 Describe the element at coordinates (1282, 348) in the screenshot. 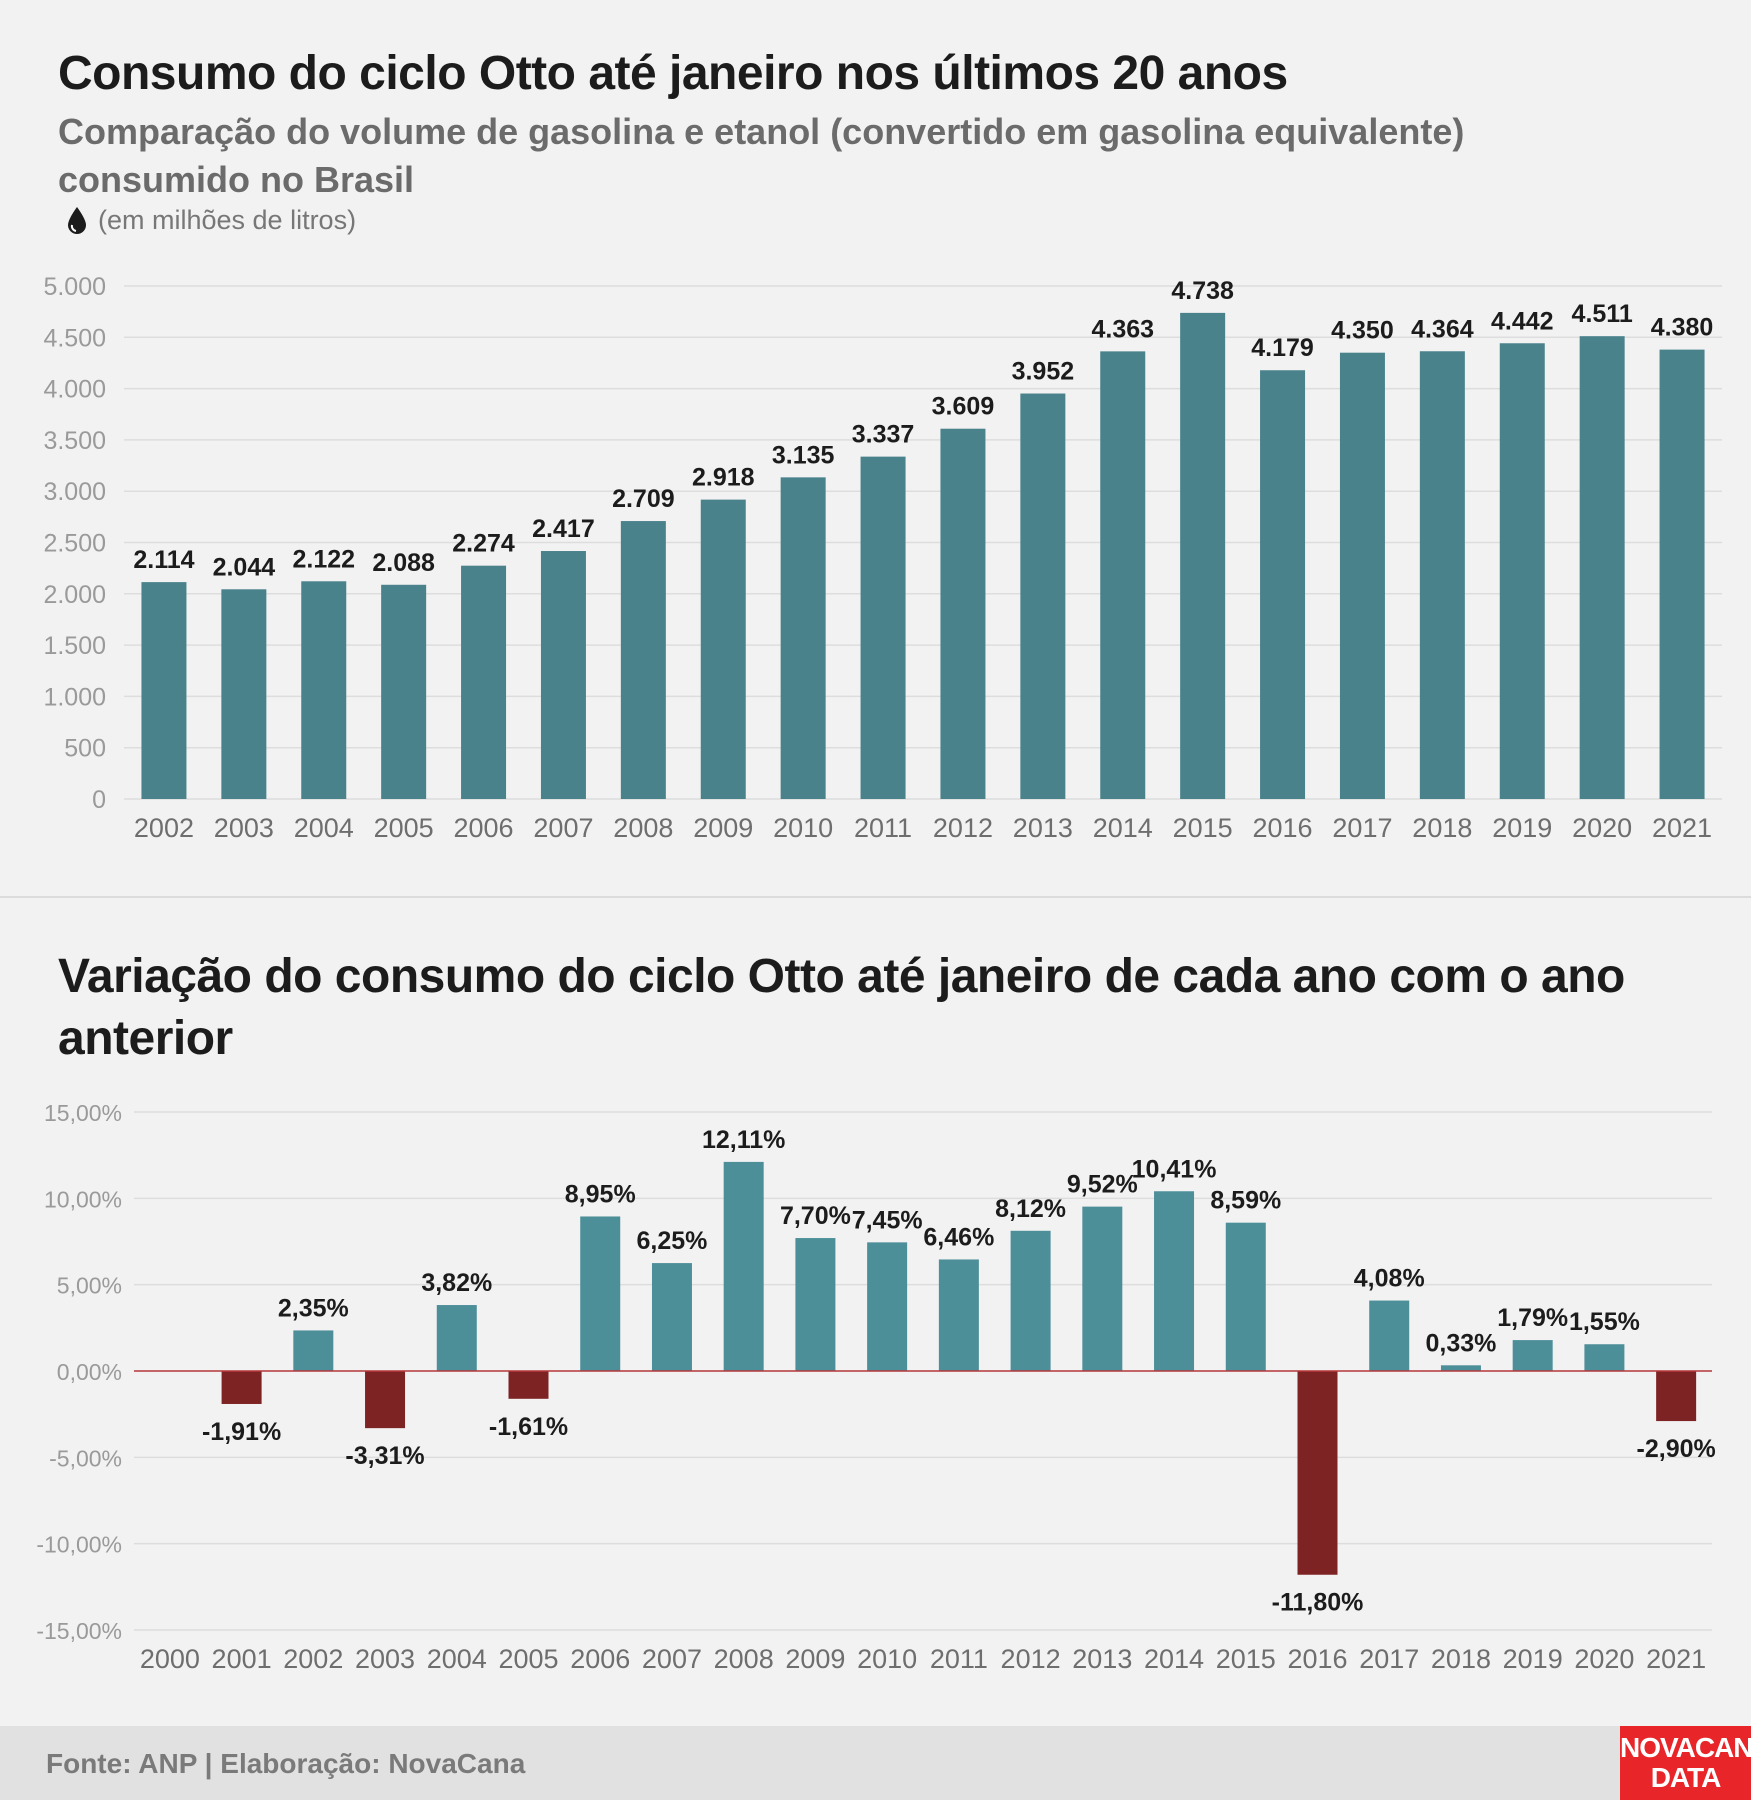

I see `data-label: 4.179` at that location.